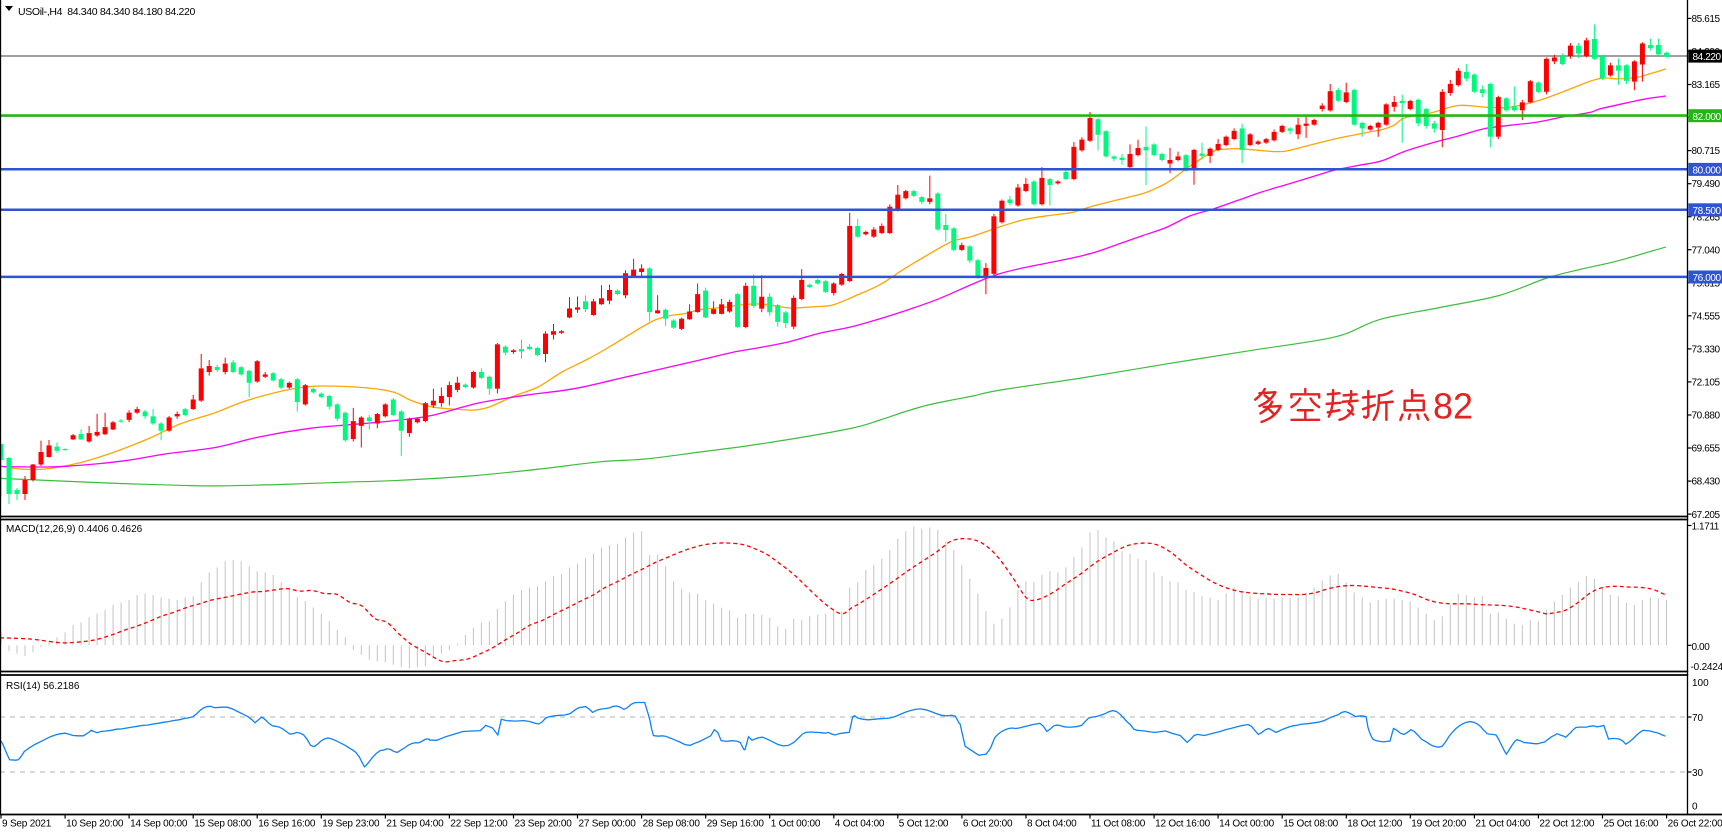 The width and height of the screenshot is (1722, 834). Describe the element at coordinates (1374, 824) in the screenshot. I see `svg-text: 18 Oct 12:00` at that location.